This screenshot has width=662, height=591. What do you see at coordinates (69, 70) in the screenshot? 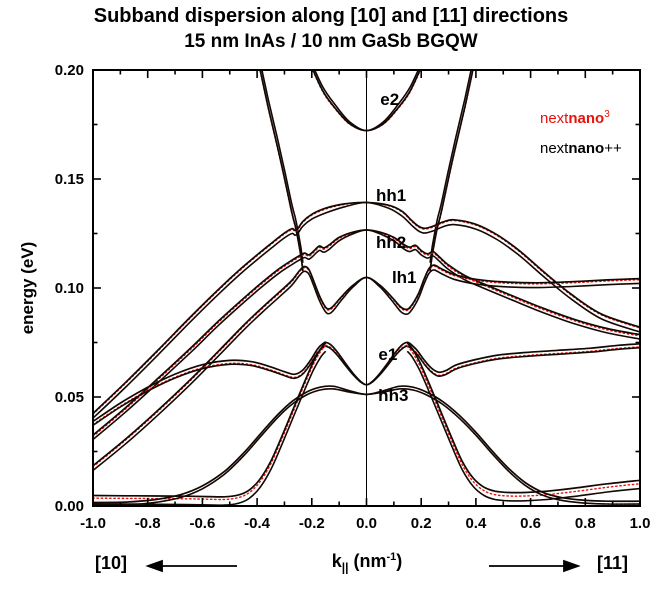
I see `y-tick-label: 0.20` at bounding box center [69, 70].